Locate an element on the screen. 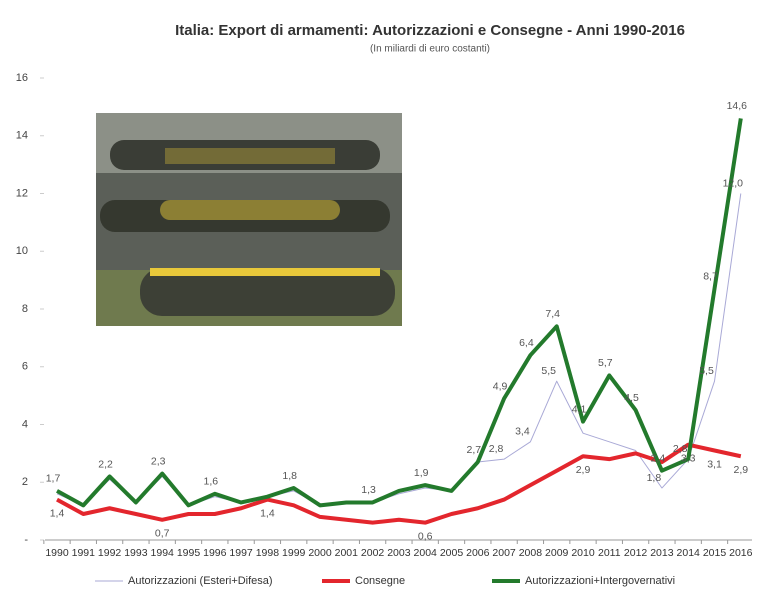  x-tick-label: 2012 is located at coordinates (636, 553).